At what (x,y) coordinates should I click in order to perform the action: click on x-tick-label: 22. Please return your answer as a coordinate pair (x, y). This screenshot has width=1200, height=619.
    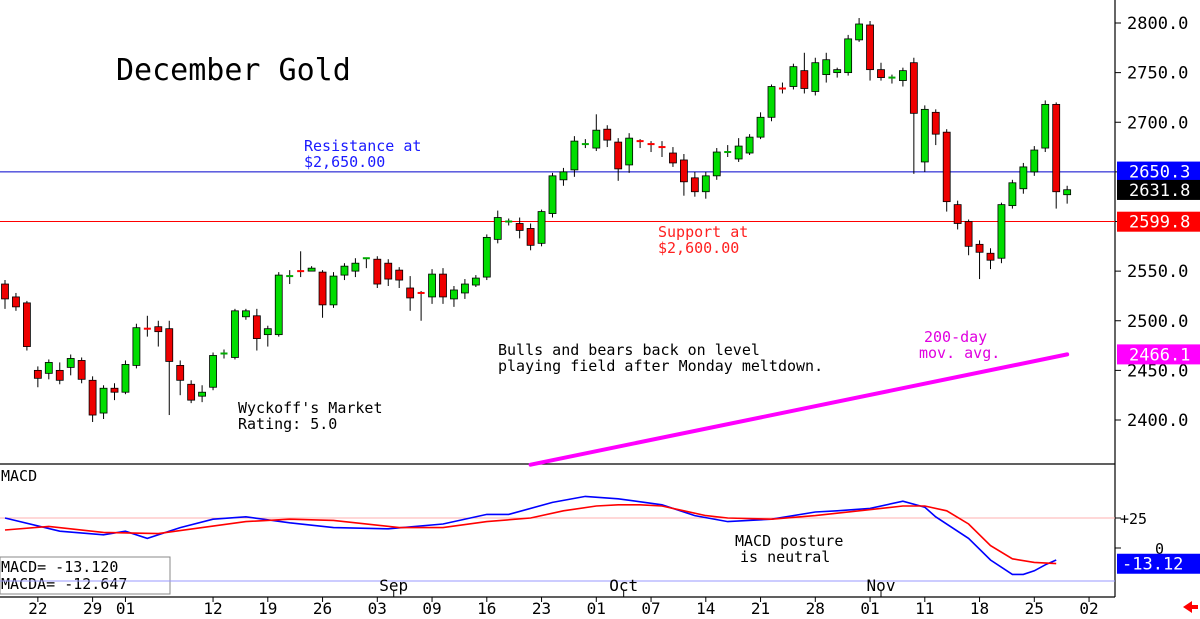
    Looking at the image, I should click on (37, 608).